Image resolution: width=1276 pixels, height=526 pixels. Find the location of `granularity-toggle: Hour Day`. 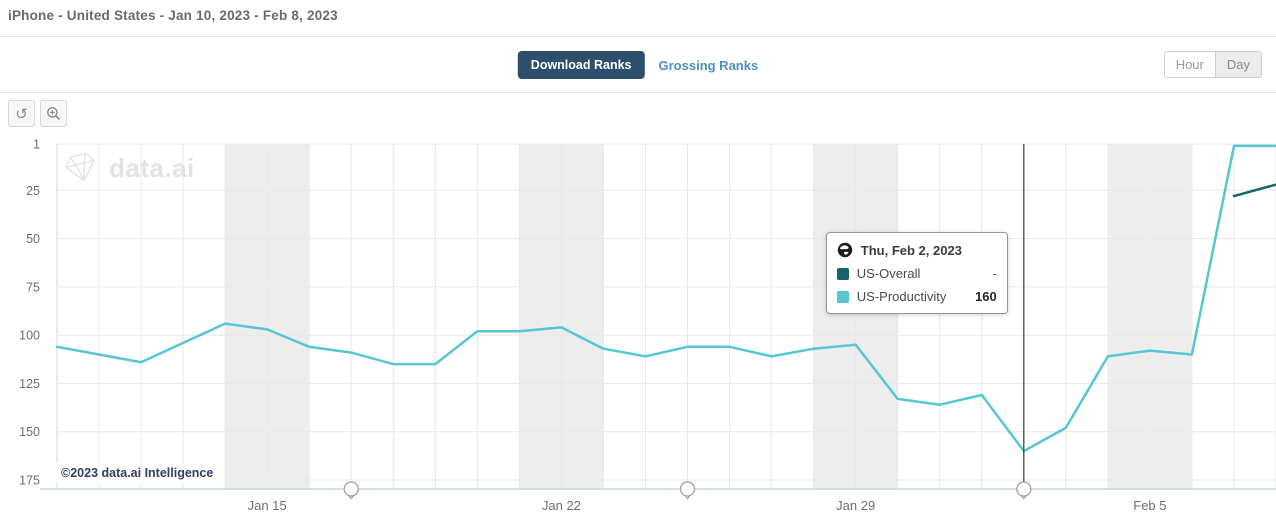

granularity-toggle: Hour Day is located at coordinates (1212, 64).